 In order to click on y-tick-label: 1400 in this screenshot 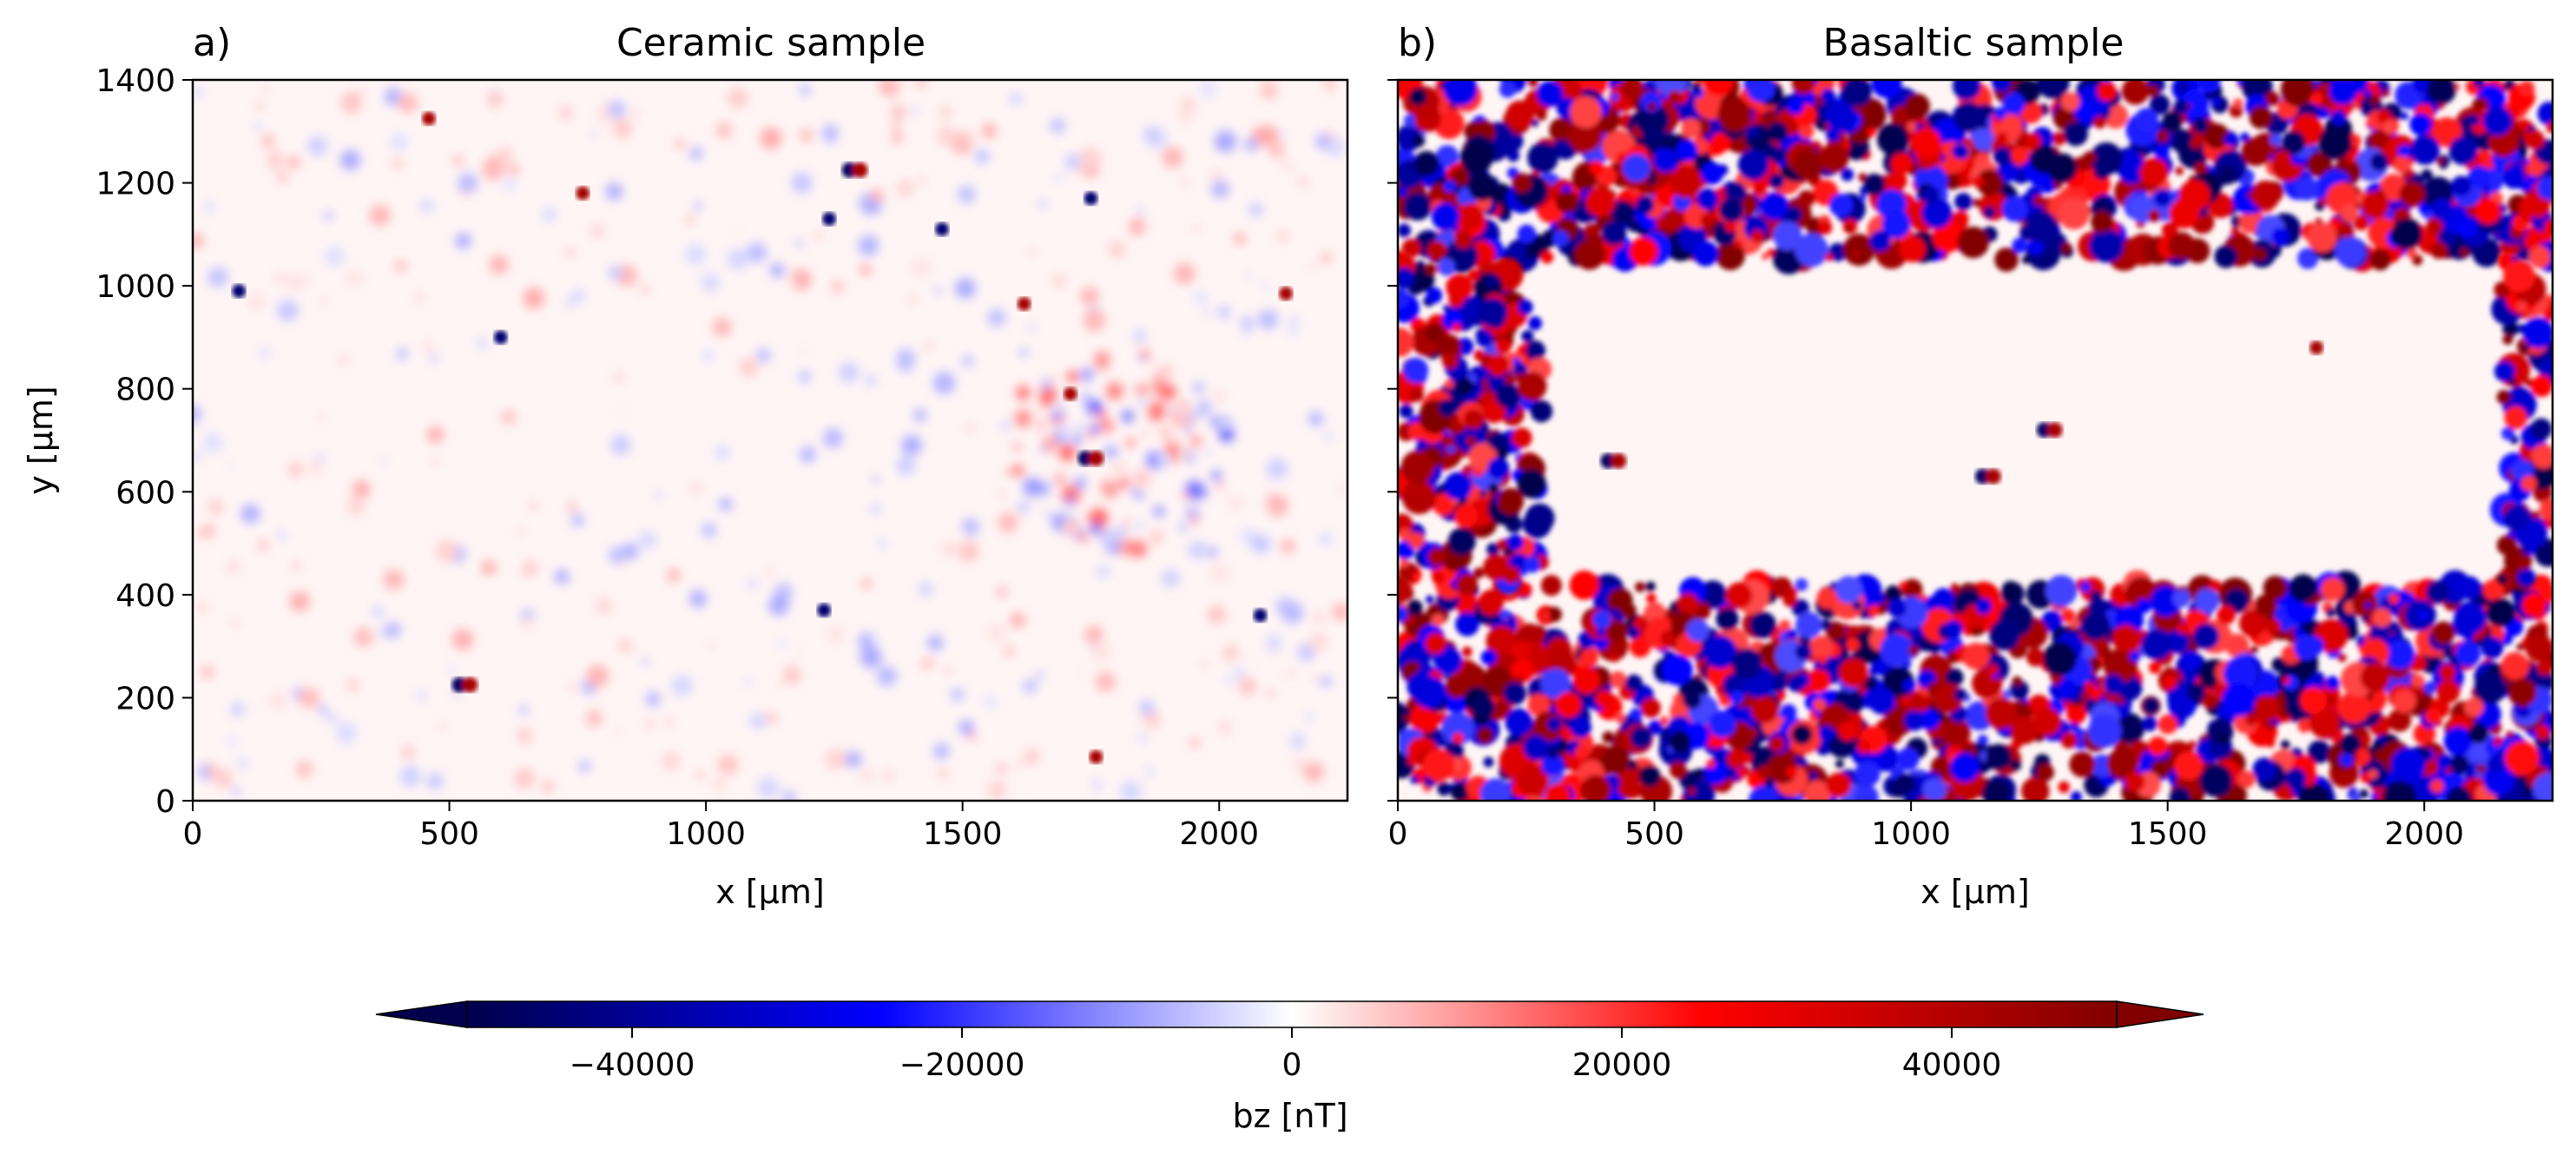, I will do `click(135, 81)`.